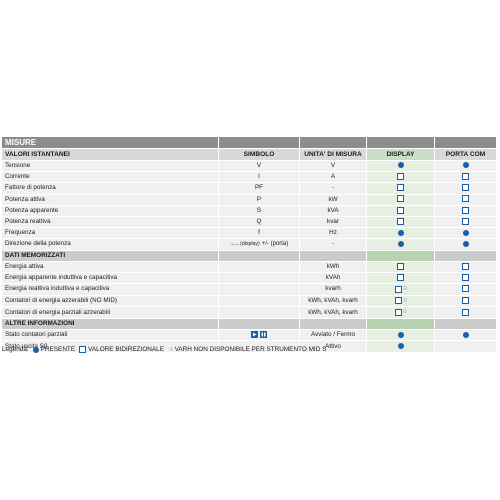  Describe the element at coordinates (333, 189) in the screenshot. I see `unit-cell: -` at that location.